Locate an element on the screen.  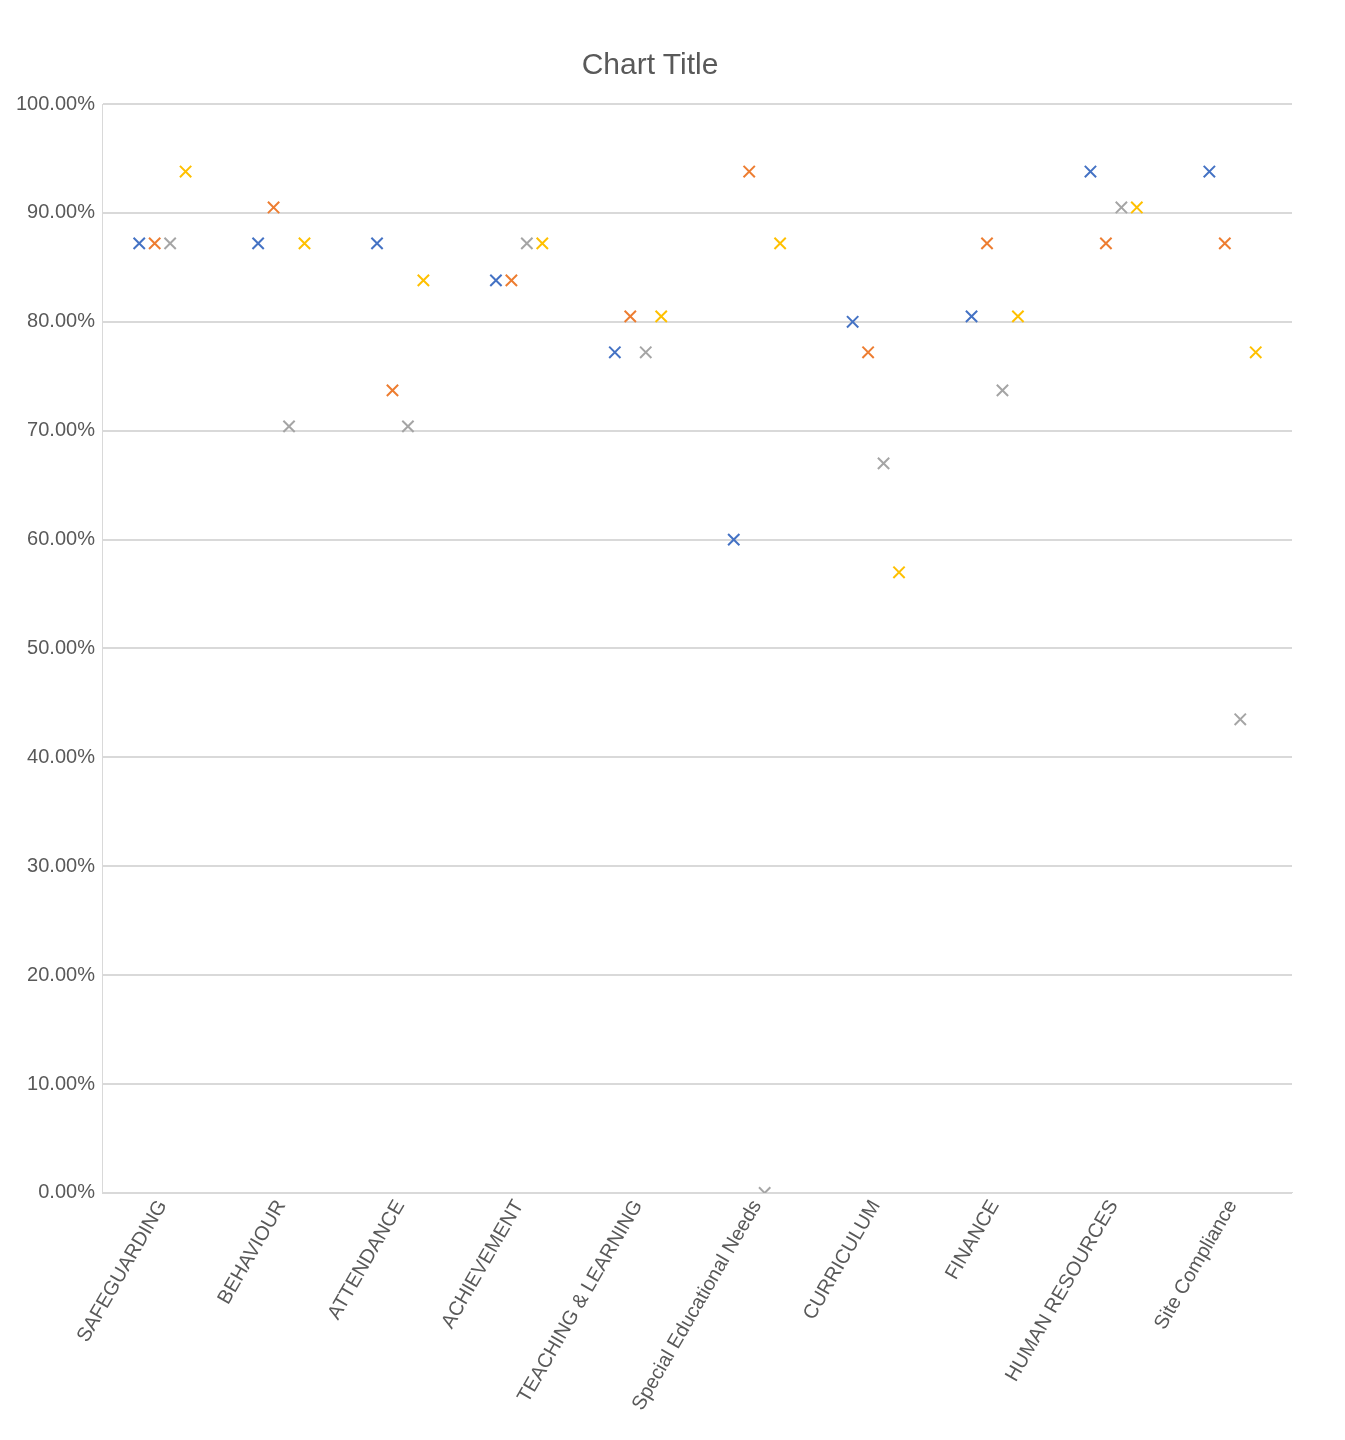
y-tick-label: 0.00% is located at coordinates (67, 1191).